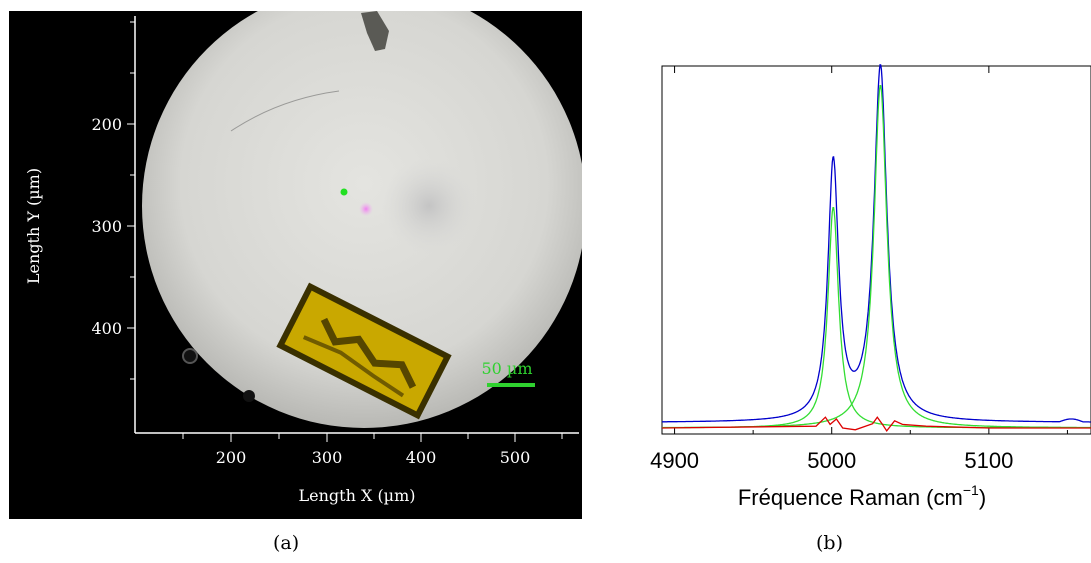 This screenshot has width=1091, height=563. I want to click on y-tick-label: 300, so click(106, 226).